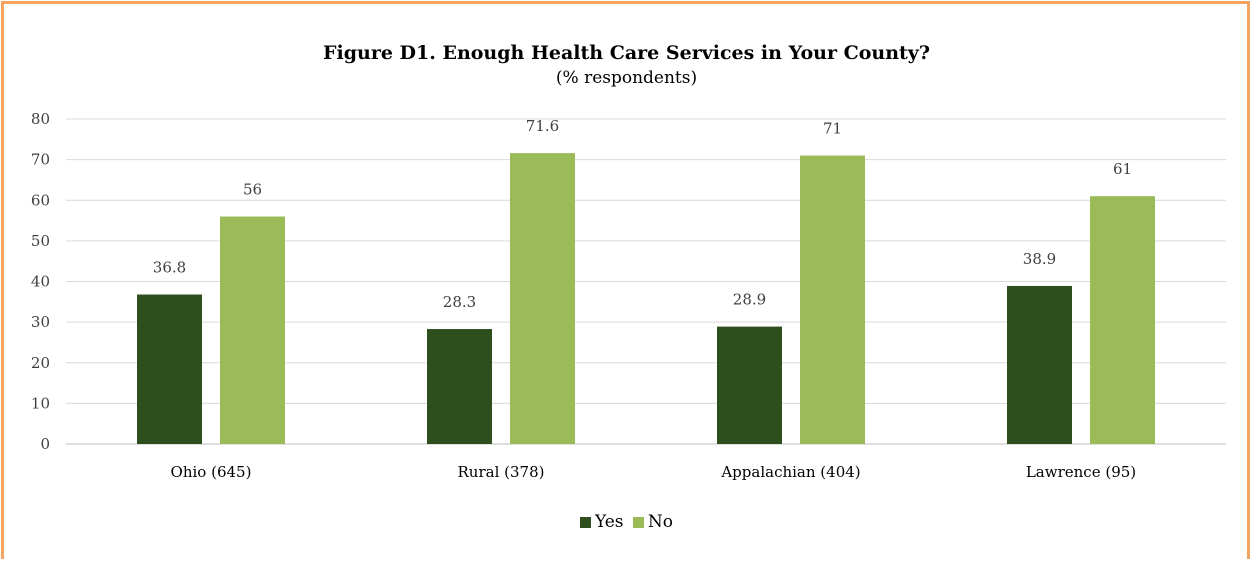  What do you see at coordinates (832, 129) in the screenshot?
I see `data-label: 71` at bounding box center [832, 129].